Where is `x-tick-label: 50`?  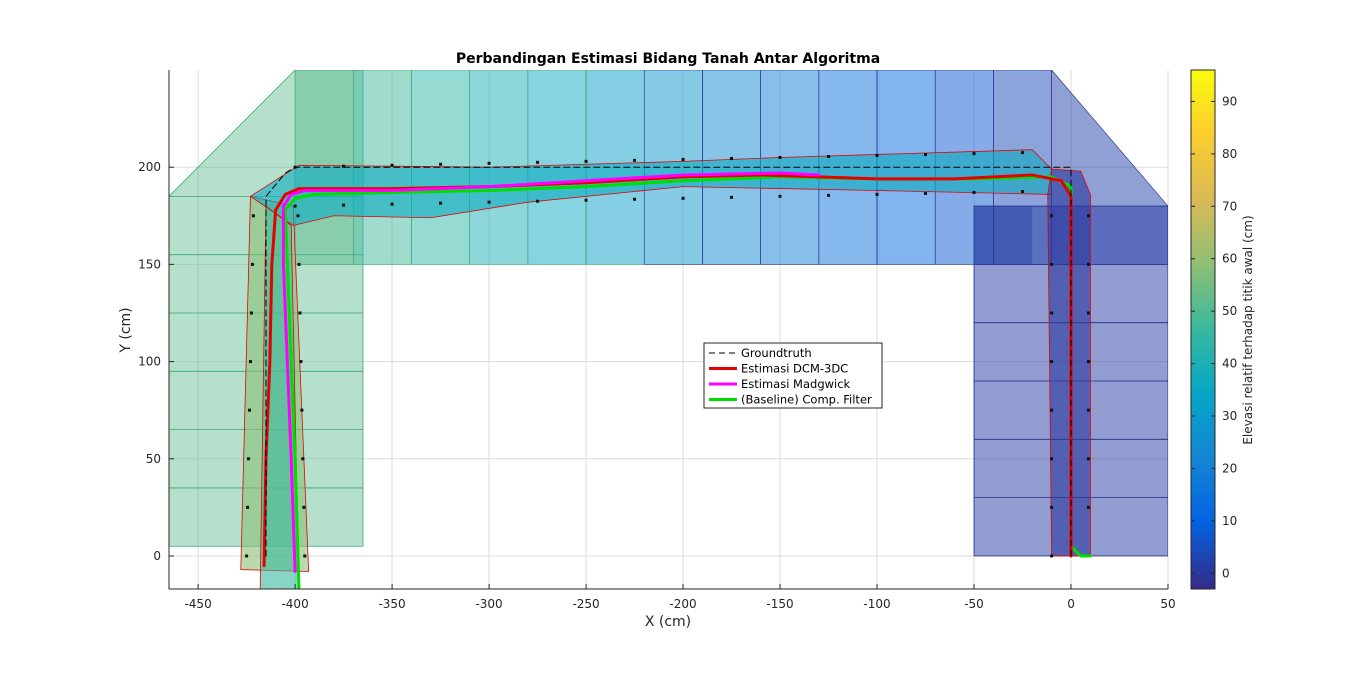 x-tick-label: 50 is located at coordinates (1167, 604).